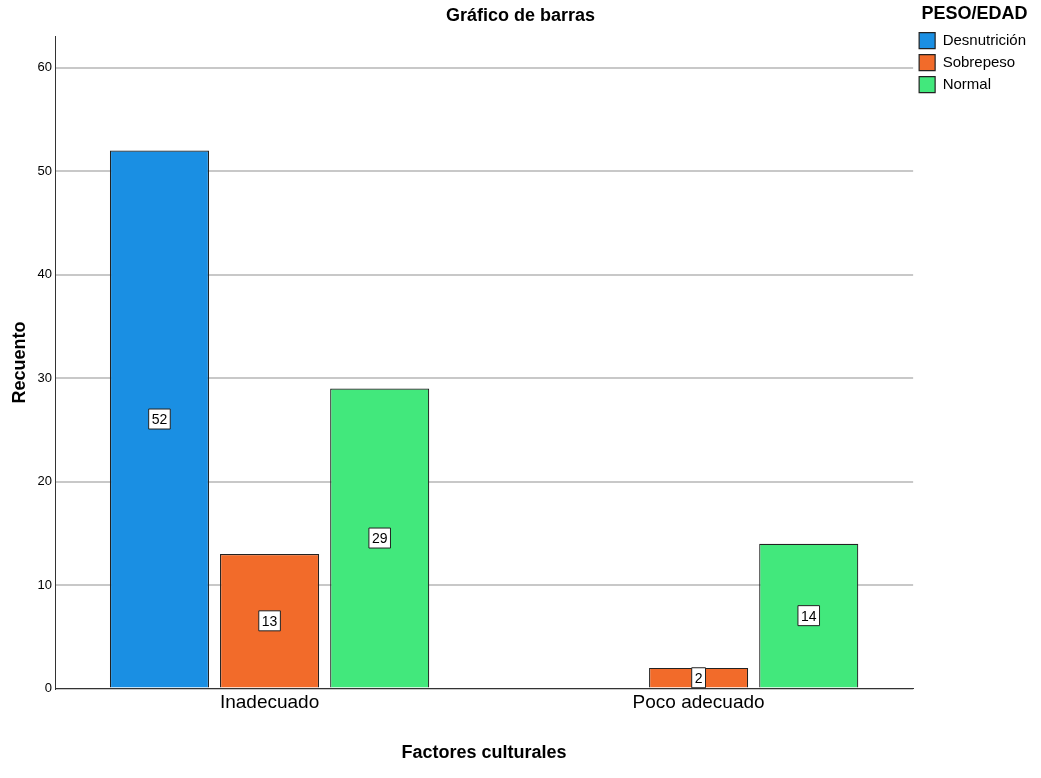 Image resolution: width=1041 pixels, height=778 pixels. Describe the element at coordinates (974, 12) in the screenshot. I see `legend-title: PESO/EDAD` at that location.